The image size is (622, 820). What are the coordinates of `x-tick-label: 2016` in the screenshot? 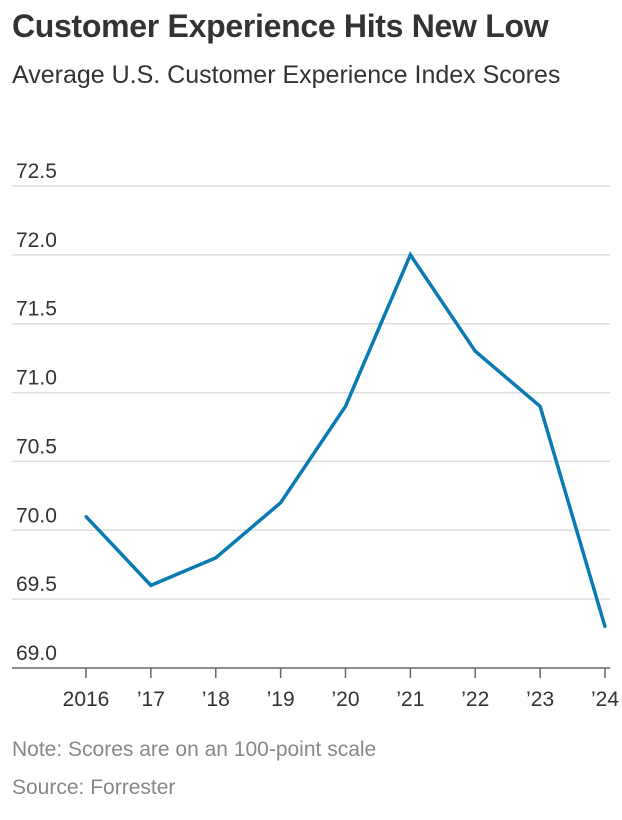 It's located at (86, 699).